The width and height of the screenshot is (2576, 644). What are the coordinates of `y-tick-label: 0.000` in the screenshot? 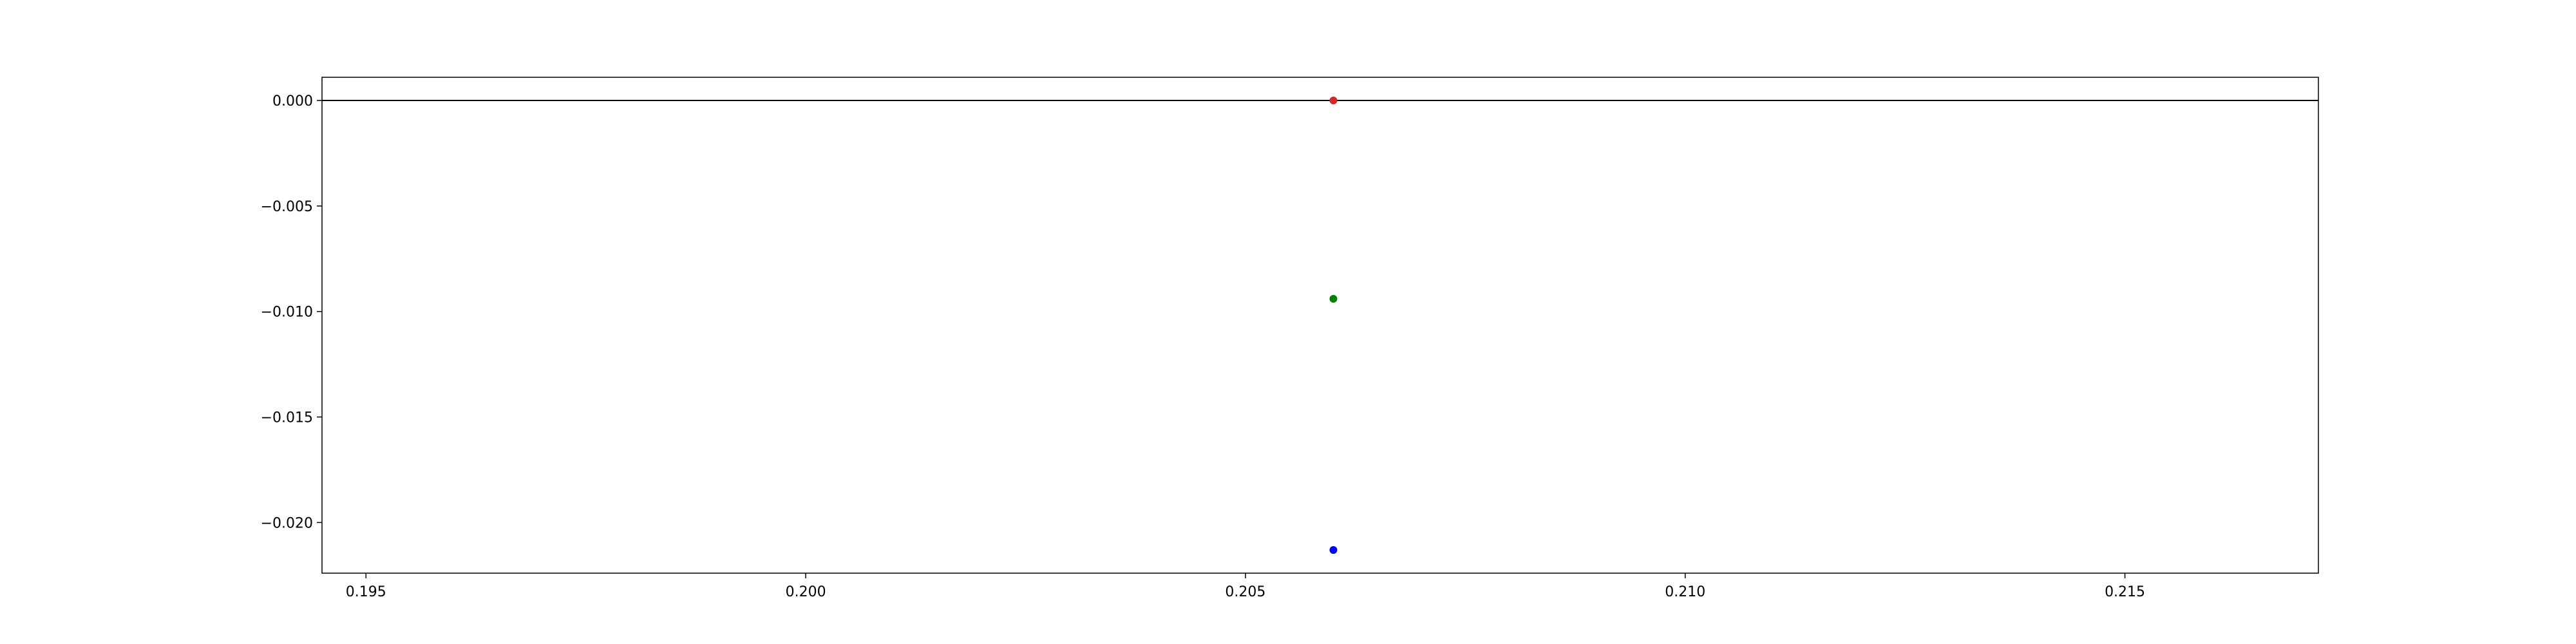 It's located at (293, 101).